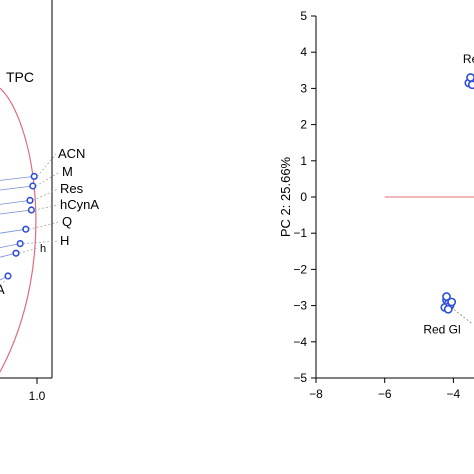 This screenshot has width=474, height=474. I want to click on y-tick-label: 0, so click(303, 197).